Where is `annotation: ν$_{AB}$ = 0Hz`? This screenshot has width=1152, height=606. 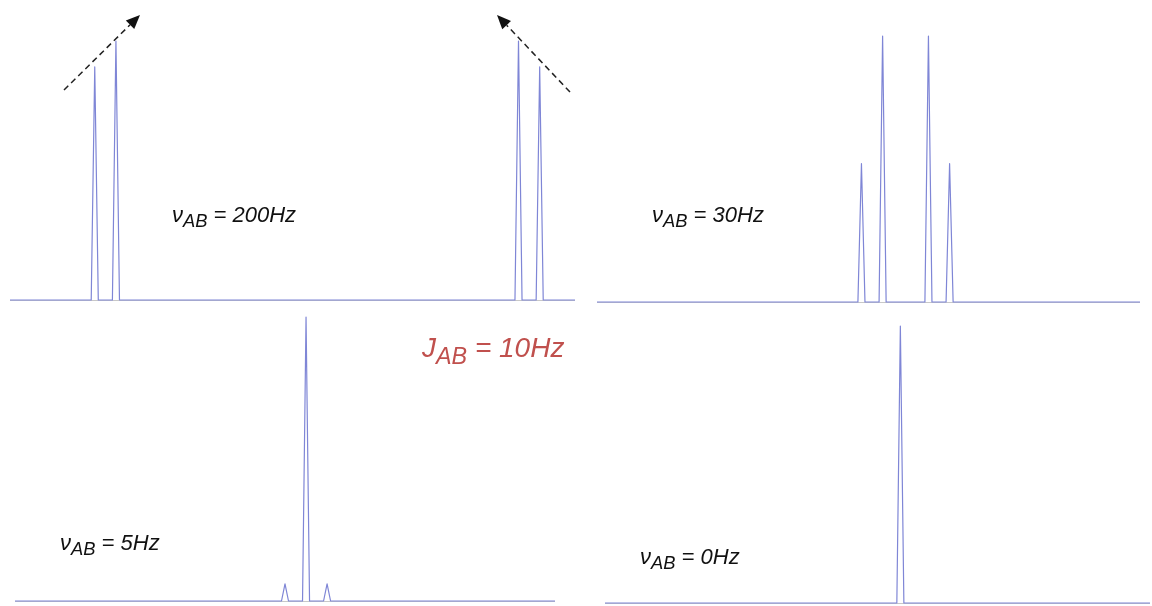
annotation: ν$_{AB}$ = 0Hz is located at coordinates (690, 559).